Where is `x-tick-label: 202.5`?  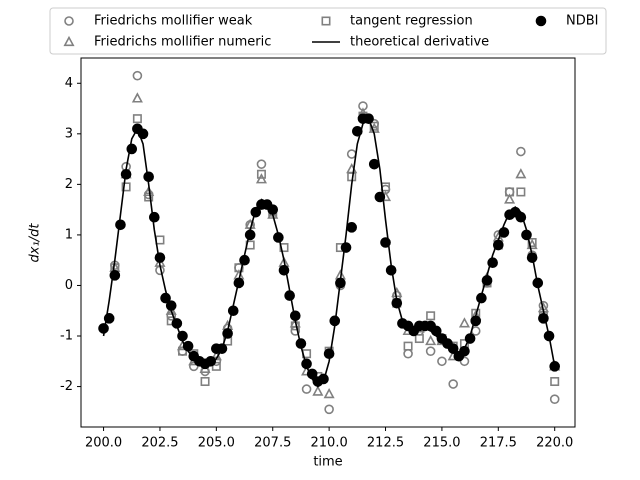
x-tick-label: 202.5 is located at coordinates (159, 443).